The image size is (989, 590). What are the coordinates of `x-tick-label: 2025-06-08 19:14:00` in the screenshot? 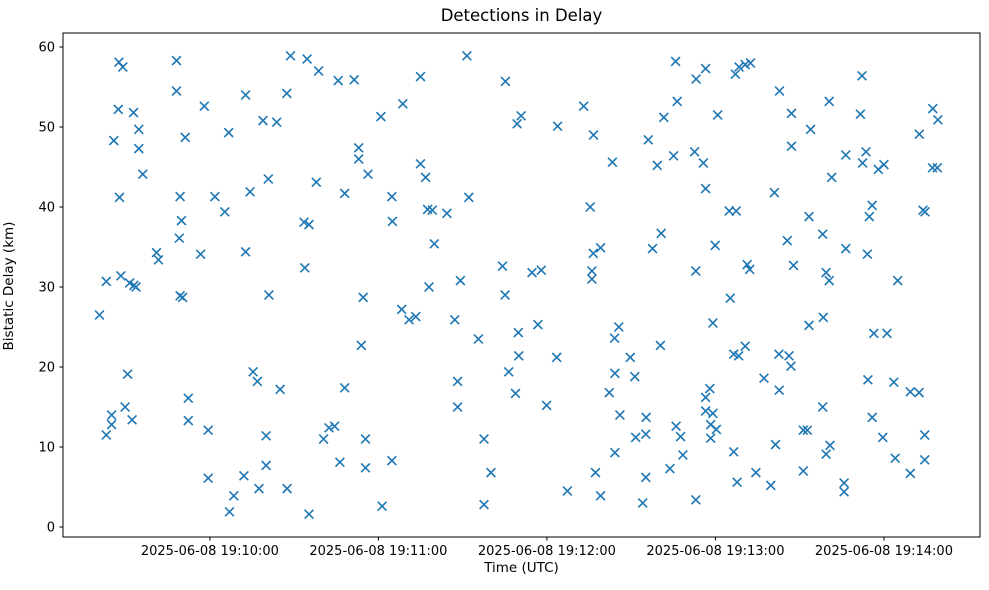 It's located at (884, 551).